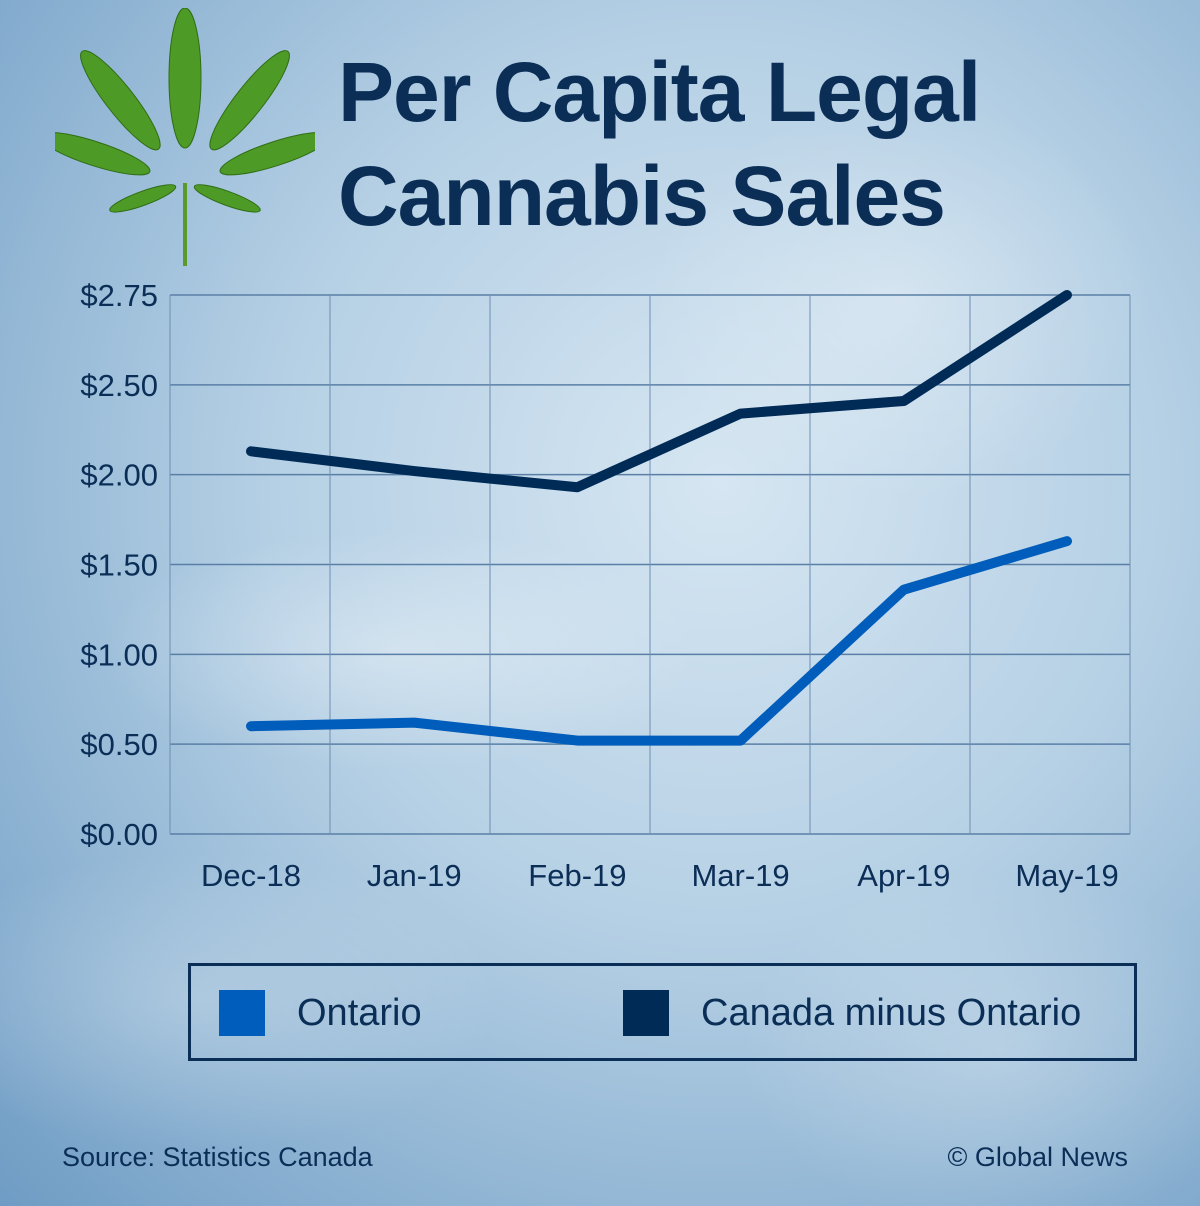 This screenshot has height=1206, width=1200. What do you see at coordinates (119, 385) in the screenshot?
I see `y-tick-label: $2.50` at bounding box center [119, 385].